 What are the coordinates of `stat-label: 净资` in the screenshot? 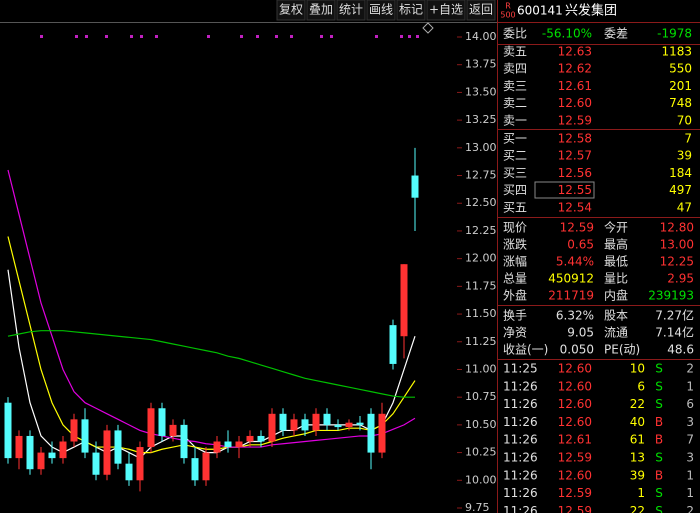 It's located at (515, 333).